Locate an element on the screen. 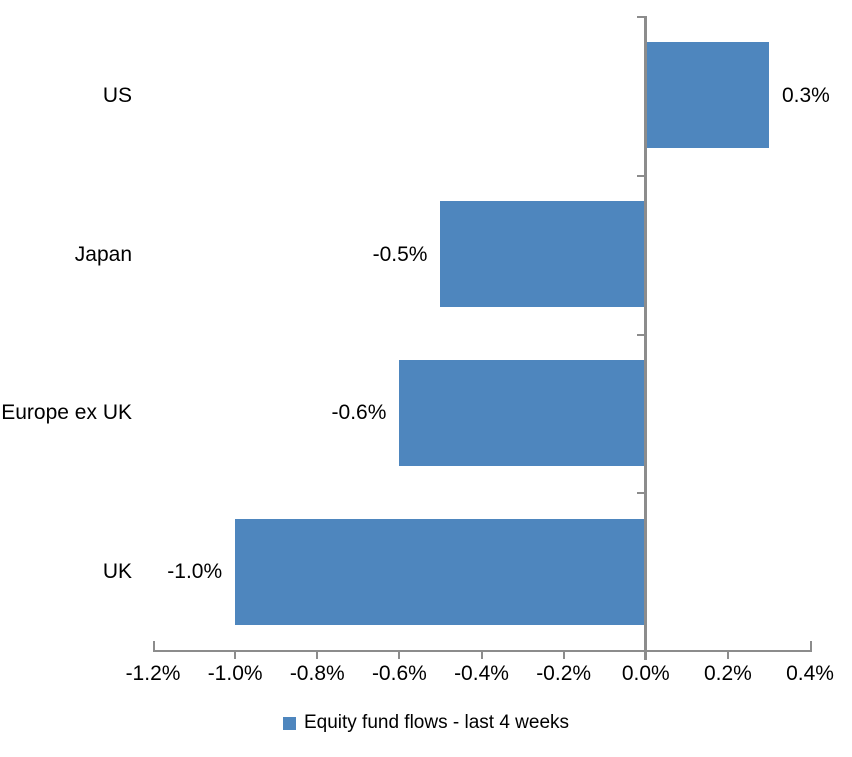  x-axis-line is located at coordinates (482, 651).